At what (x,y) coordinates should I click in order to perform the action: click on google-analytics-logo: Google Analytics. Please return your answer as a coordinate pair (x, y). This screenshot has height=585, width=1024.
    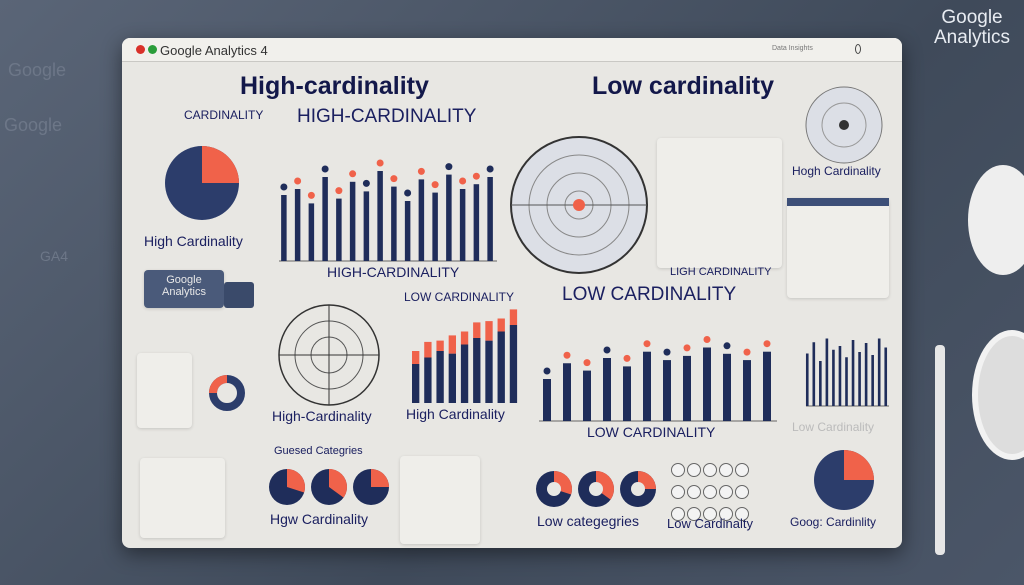
    Looking at the image, I should click on (972, 27).